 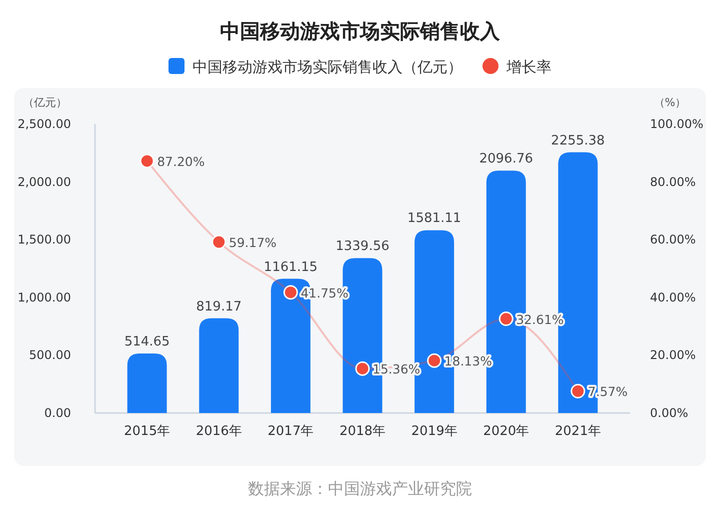 I want to click on data-label: 1339.56, so click(x=363, y=246).